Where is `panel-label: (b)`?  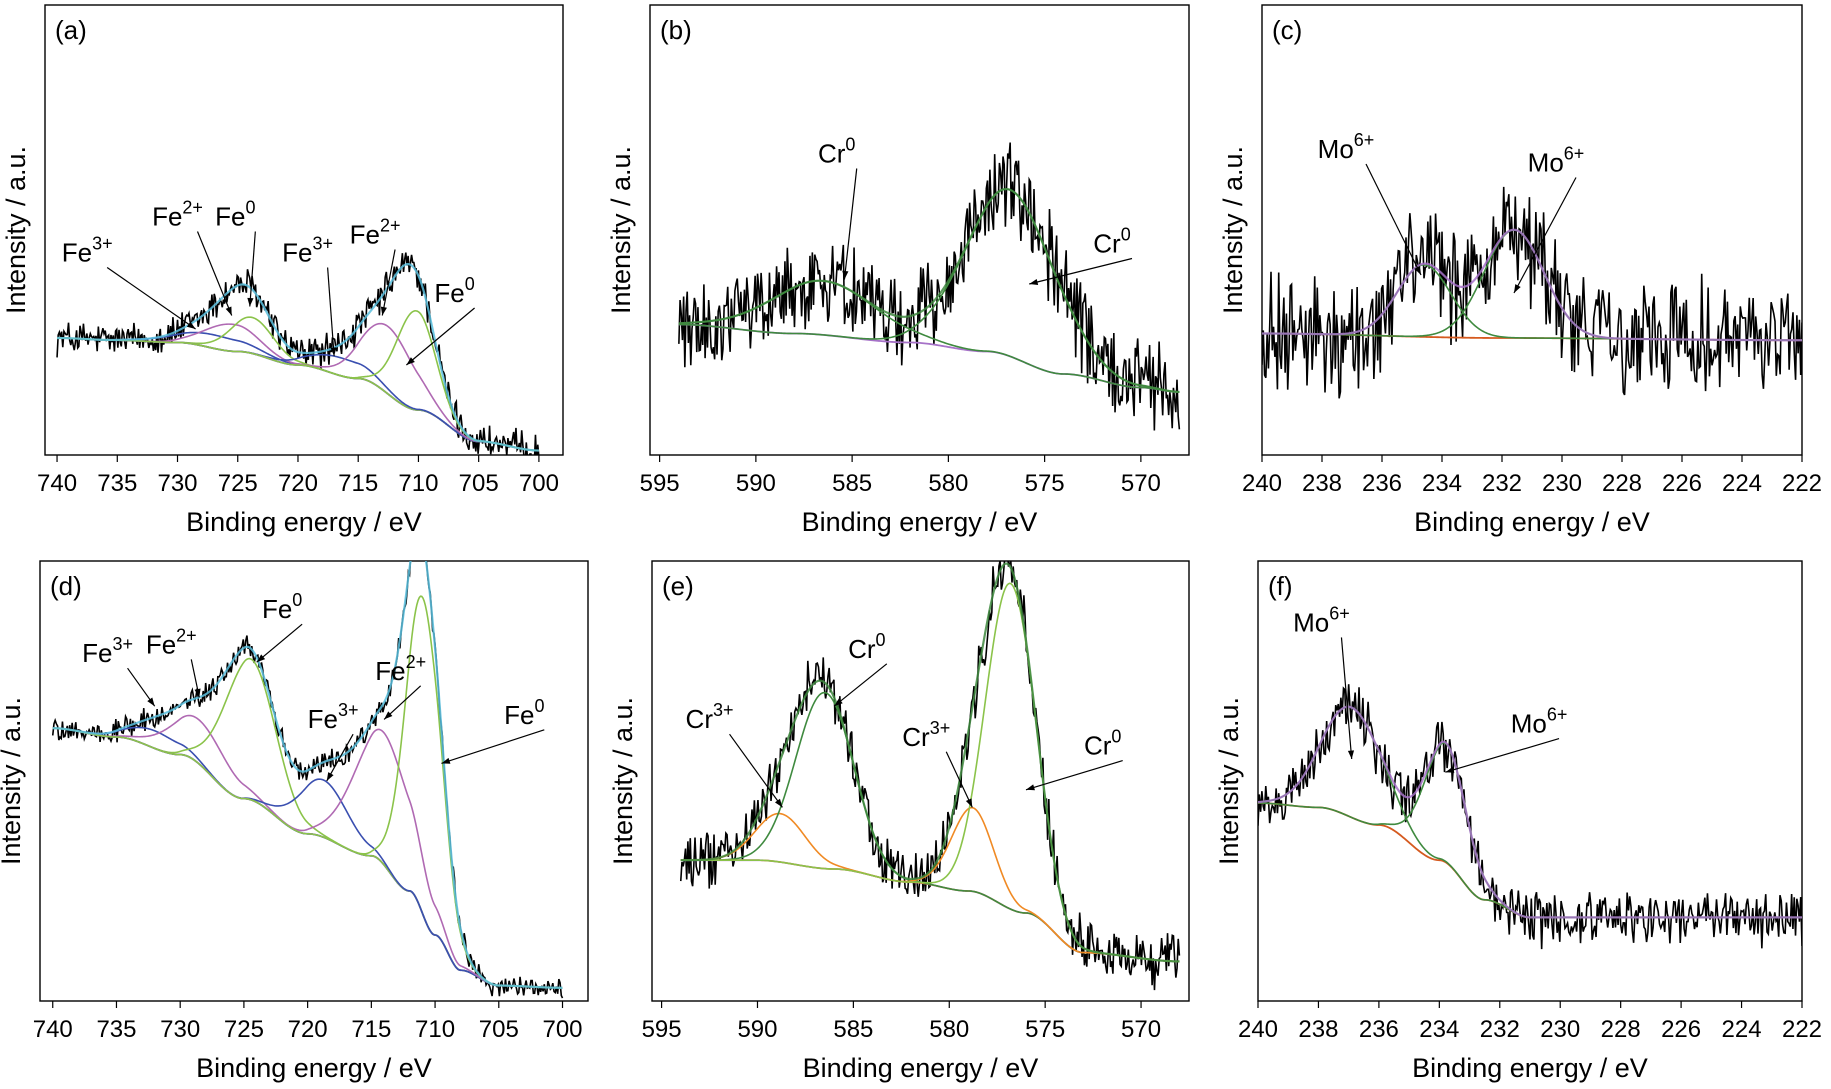
panel-label: (b) is located at coordinates (676, 30).